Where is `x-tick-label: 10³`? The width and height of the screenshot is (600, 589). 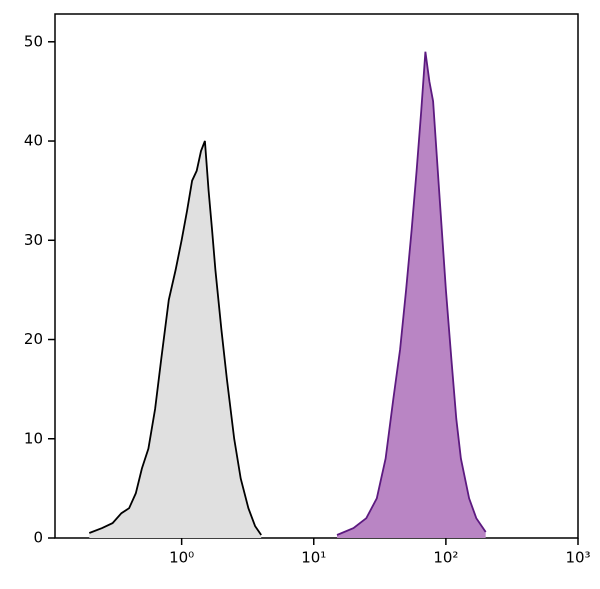 x-tick-label: 10³ is located at coordinates (577, 558).